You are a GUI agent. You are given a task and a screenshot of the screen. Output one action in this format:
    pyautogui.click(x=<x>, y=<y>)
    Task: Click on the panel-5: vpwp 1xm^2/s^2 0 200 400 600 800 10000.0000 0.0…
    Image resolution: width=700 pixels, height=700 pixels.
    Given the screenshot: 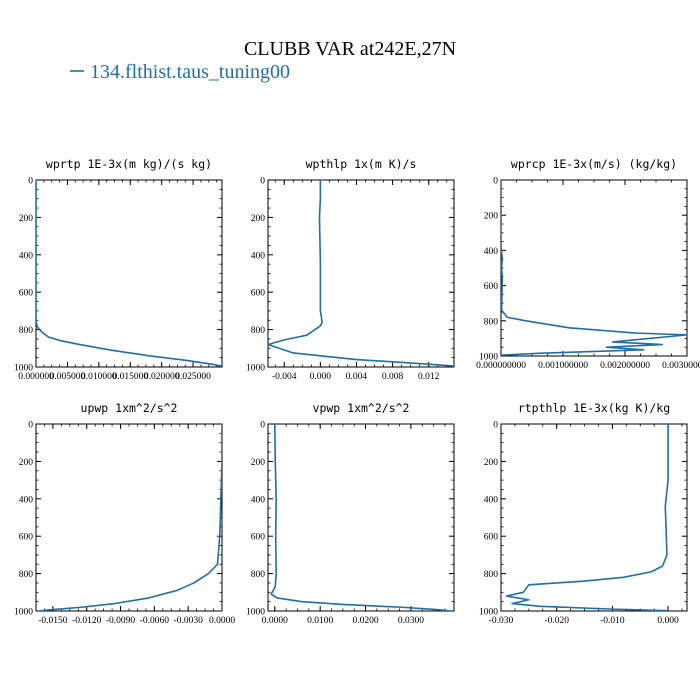 What is the action you would take?
    pyautogui.click(x=350, y=513)
    